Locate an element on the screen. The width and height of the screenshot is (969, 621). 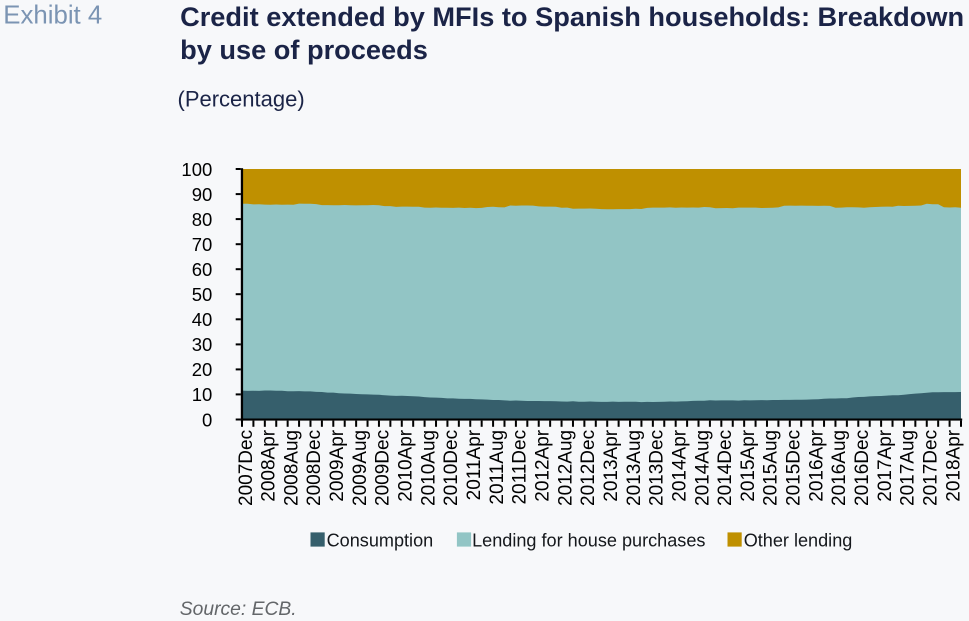
svg-text: 80 is located at coordinates (202, 219).